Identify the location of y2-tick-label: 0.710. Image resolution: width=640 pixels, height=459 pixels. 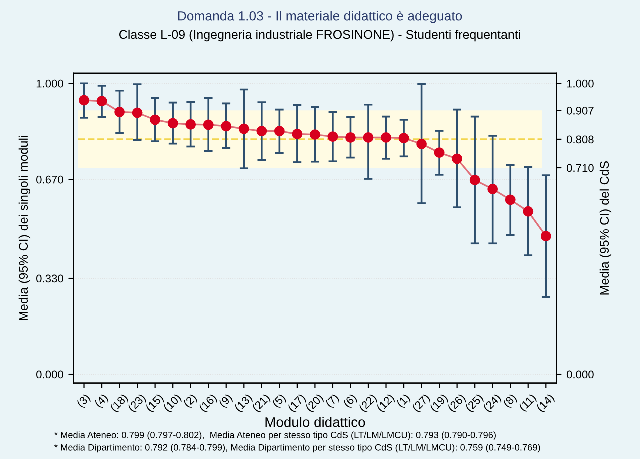
(580, 168).